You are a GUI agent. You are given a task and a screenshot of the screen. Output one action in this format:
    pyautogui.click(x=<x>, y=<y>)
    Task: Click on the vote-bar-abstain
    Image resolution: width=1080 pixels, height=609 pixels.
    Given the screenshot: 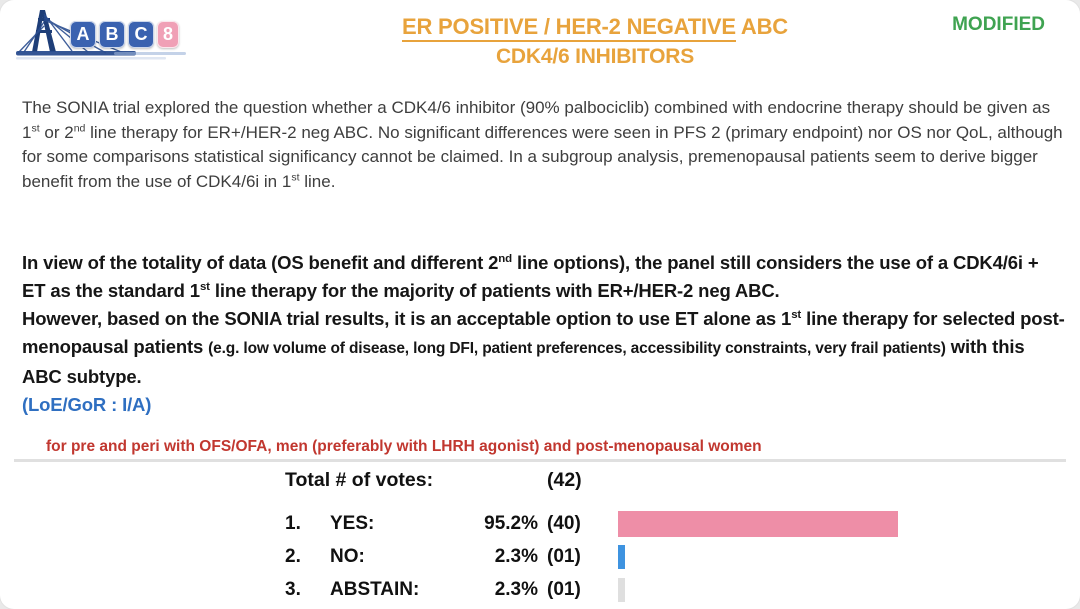 What is the action you would take?
    pyautogui.click(x=621, y=590)
    